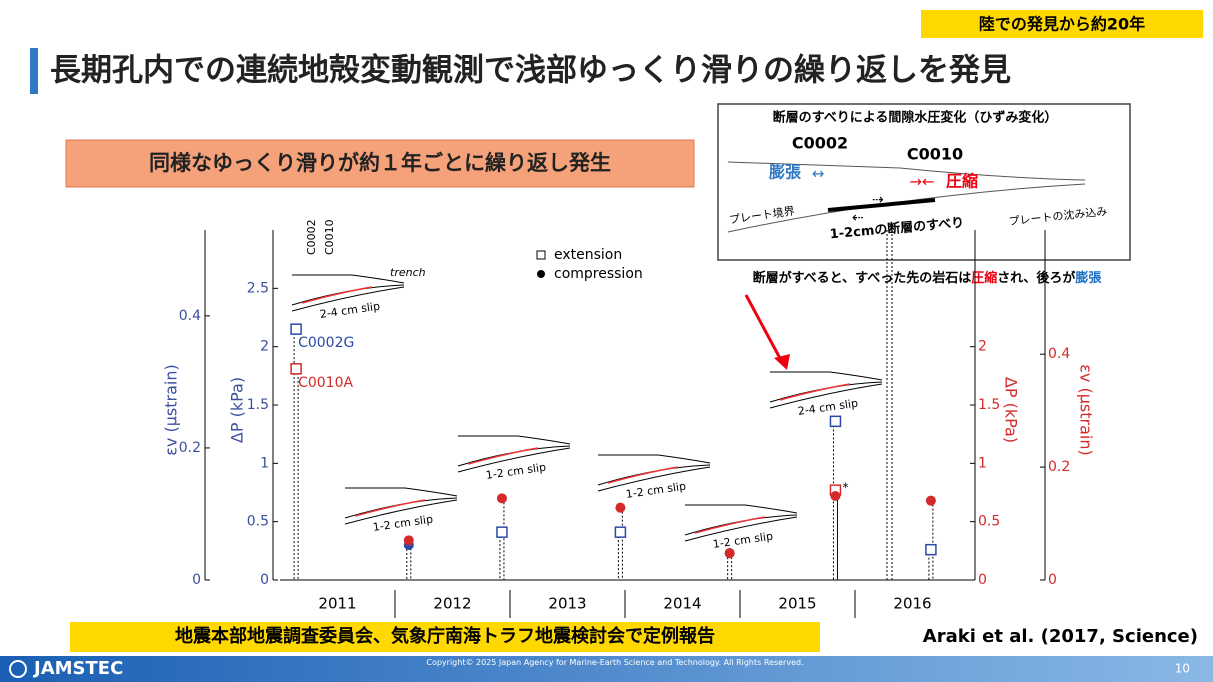  I want to click on badge: 陸での発見から約20年, so click(1062, 24).